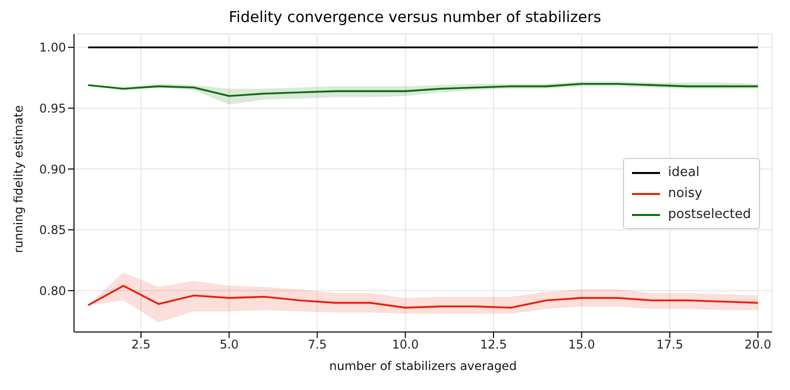 This screenshot has width=790, height=390. I want to click on y-tick-label: 1.00, so click(52, 47).